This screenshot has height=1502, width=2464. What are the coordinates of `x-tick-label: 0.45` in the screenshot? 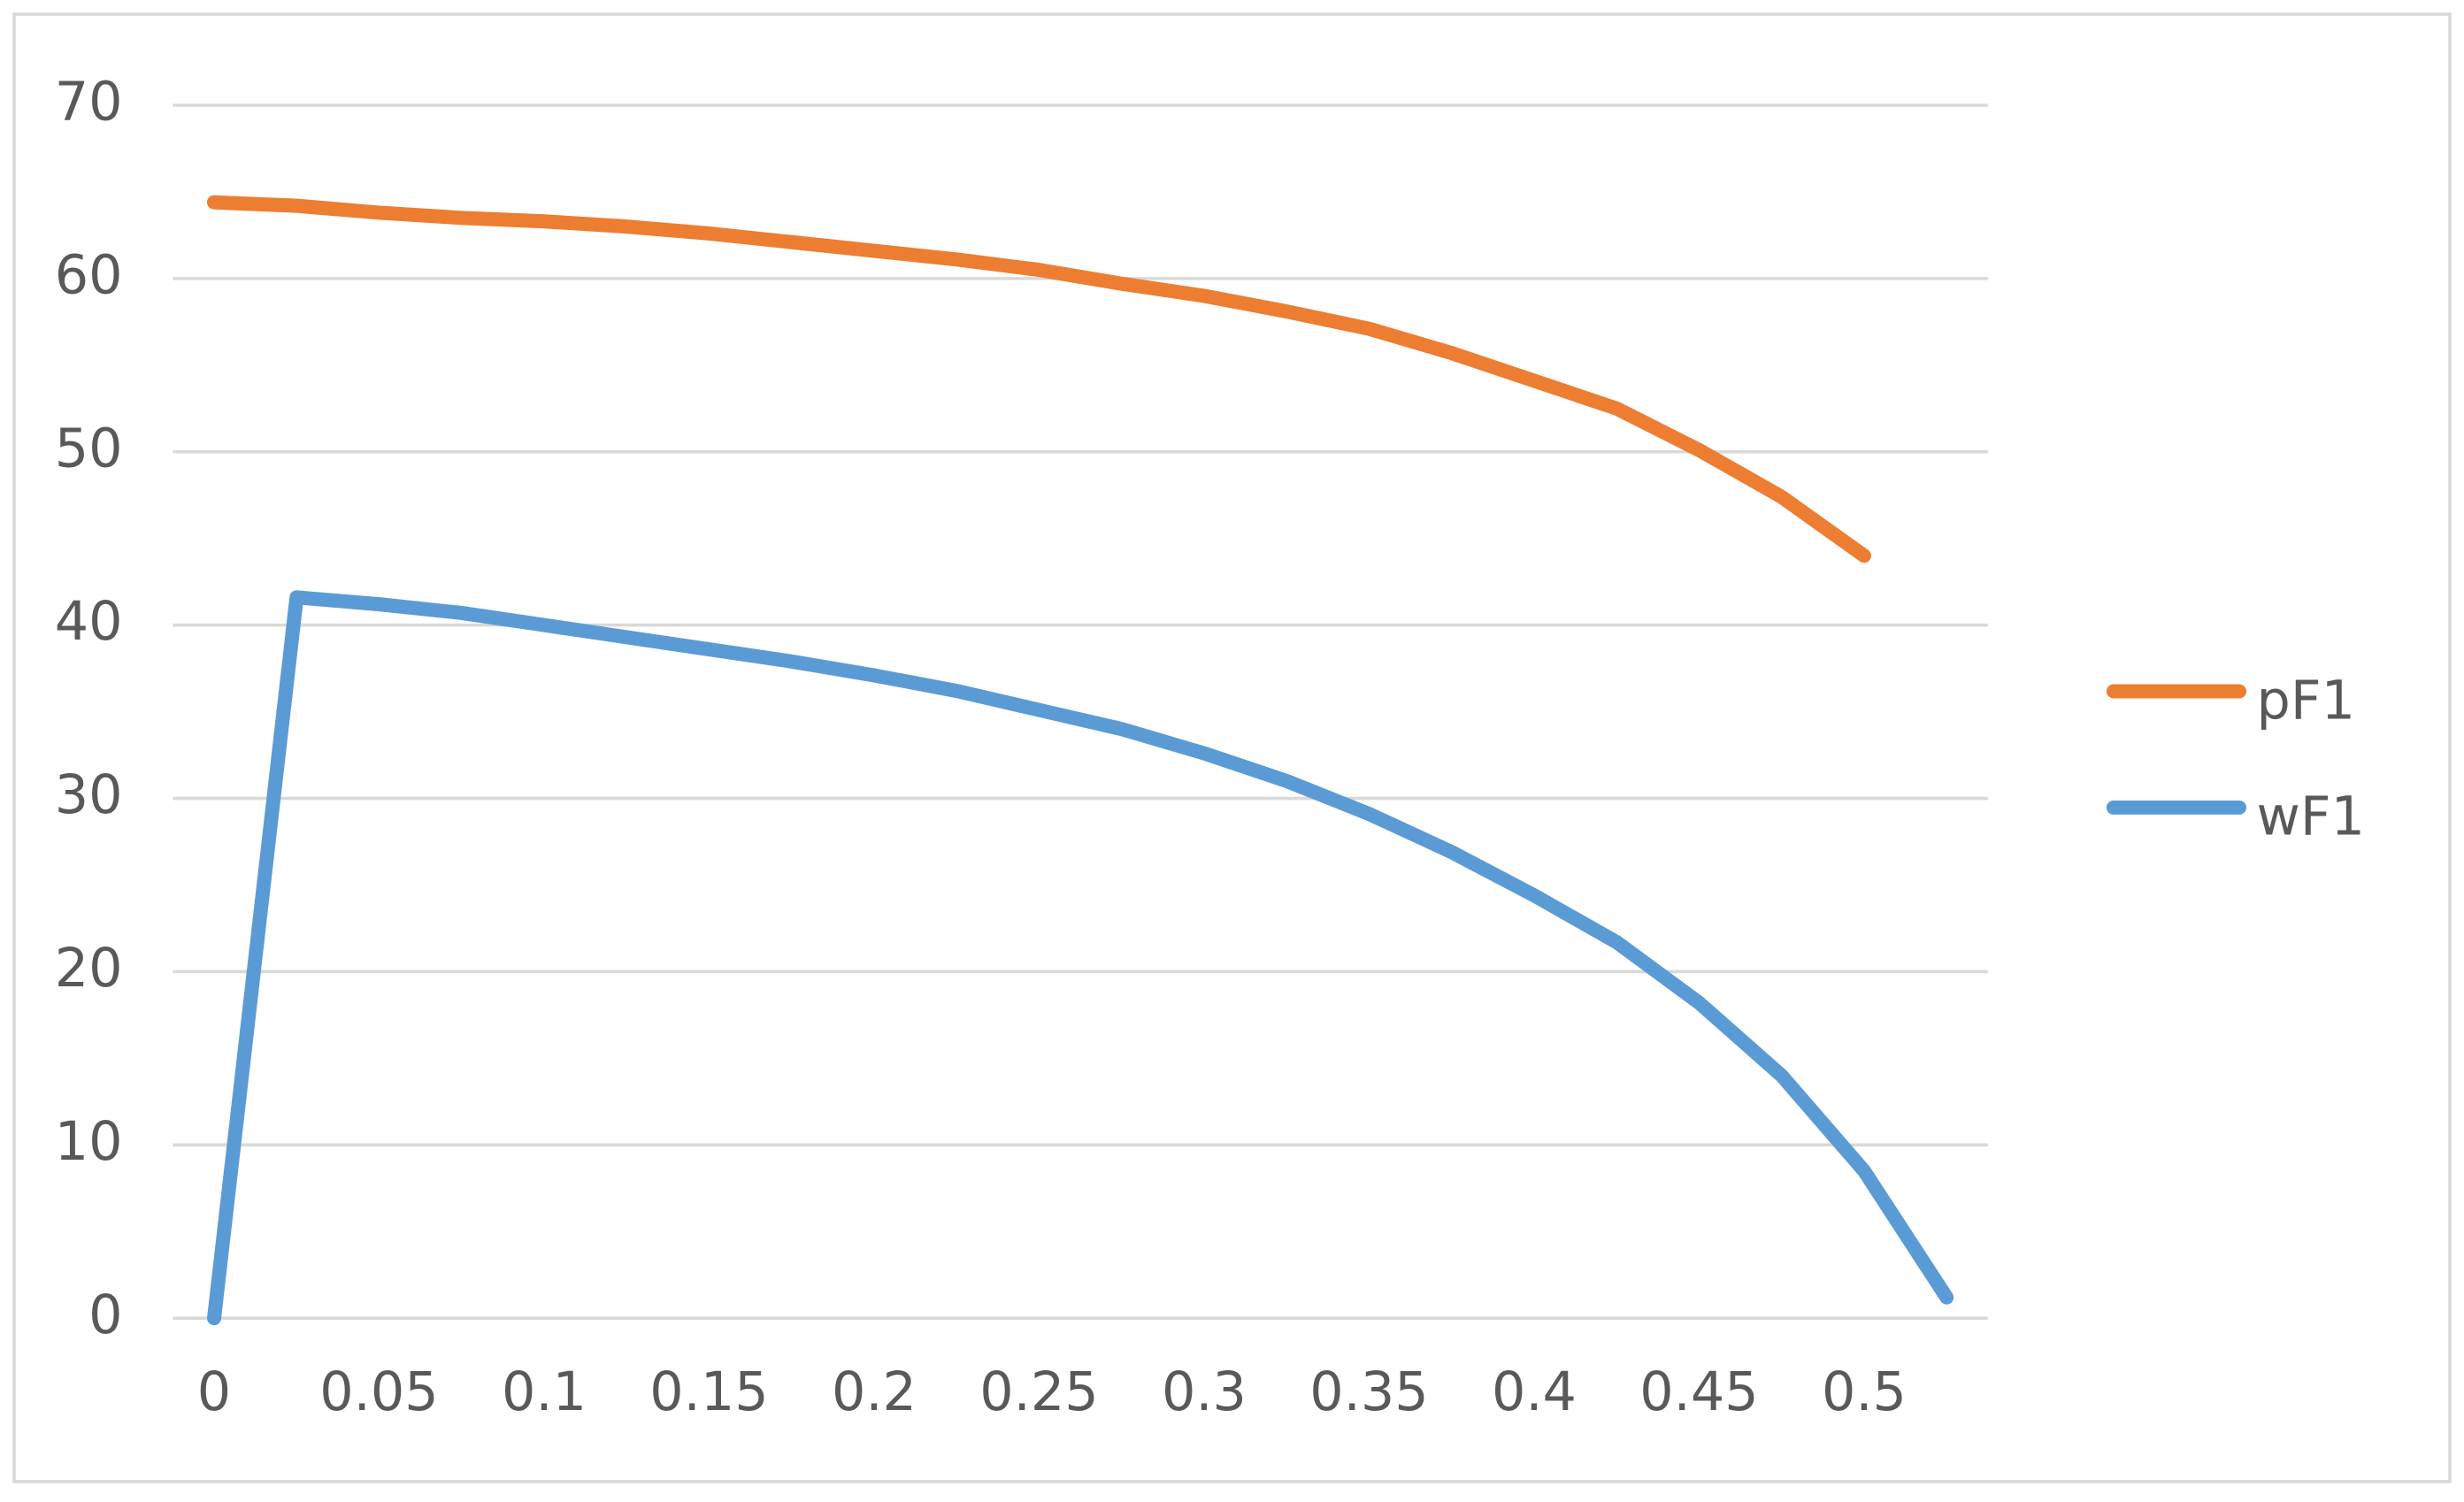 It's located at (1698, 1392).